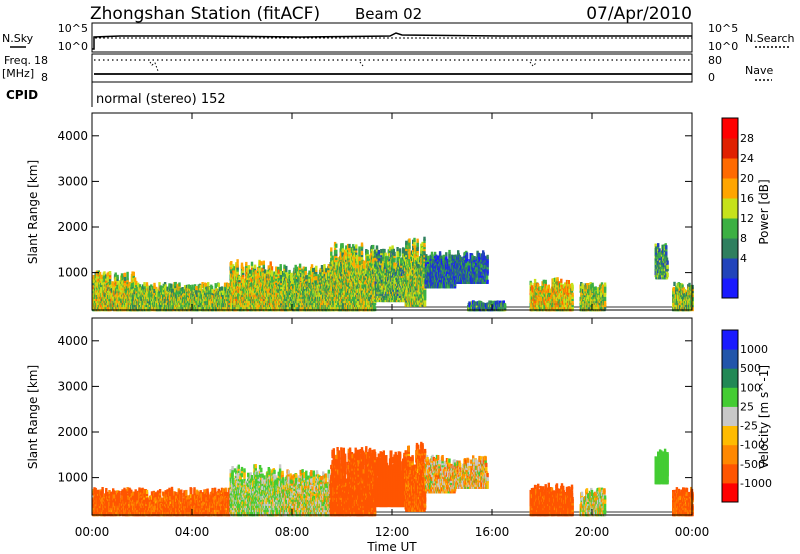 The height and width of the screenshot is (554, 800). What do you see at coordinates (343, 66) in the screenshot?
I see `freq-trace-dips` at bounding box center [343, 66].